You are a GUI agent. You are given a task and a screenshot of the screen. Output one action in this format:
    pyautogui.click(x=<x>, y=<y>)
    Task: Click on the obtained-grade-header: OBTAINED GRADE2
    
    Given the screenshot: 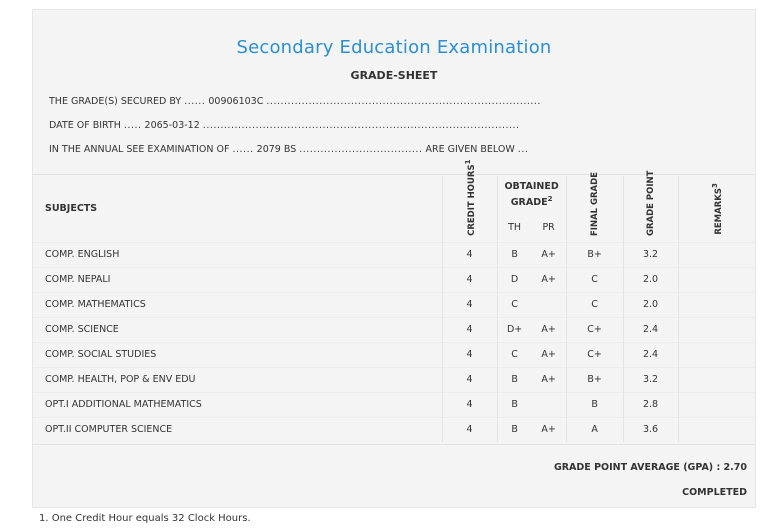 What is the action you would take?
    pyautogui.click(x=531, y=195)
    